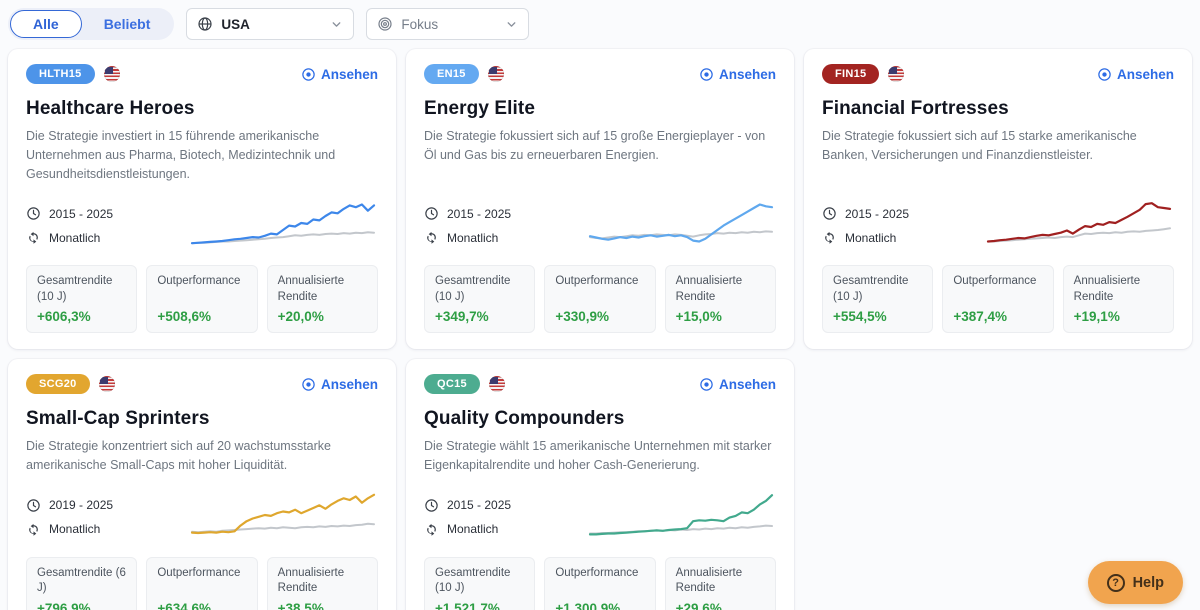 The image size is (1200, 610). Describe the element at coordinates (322, 299) in the screenshot. I see `stat-box: Annualisierte Rendite +20,0%` at that location.